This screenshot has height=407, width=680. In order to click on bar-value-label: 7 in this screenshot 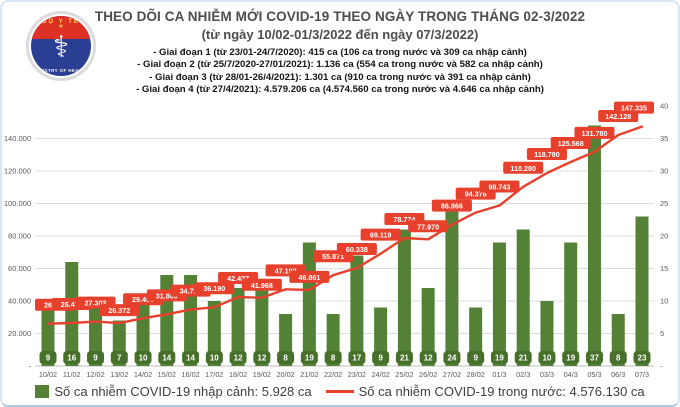, I will do `click(119, 358)`.